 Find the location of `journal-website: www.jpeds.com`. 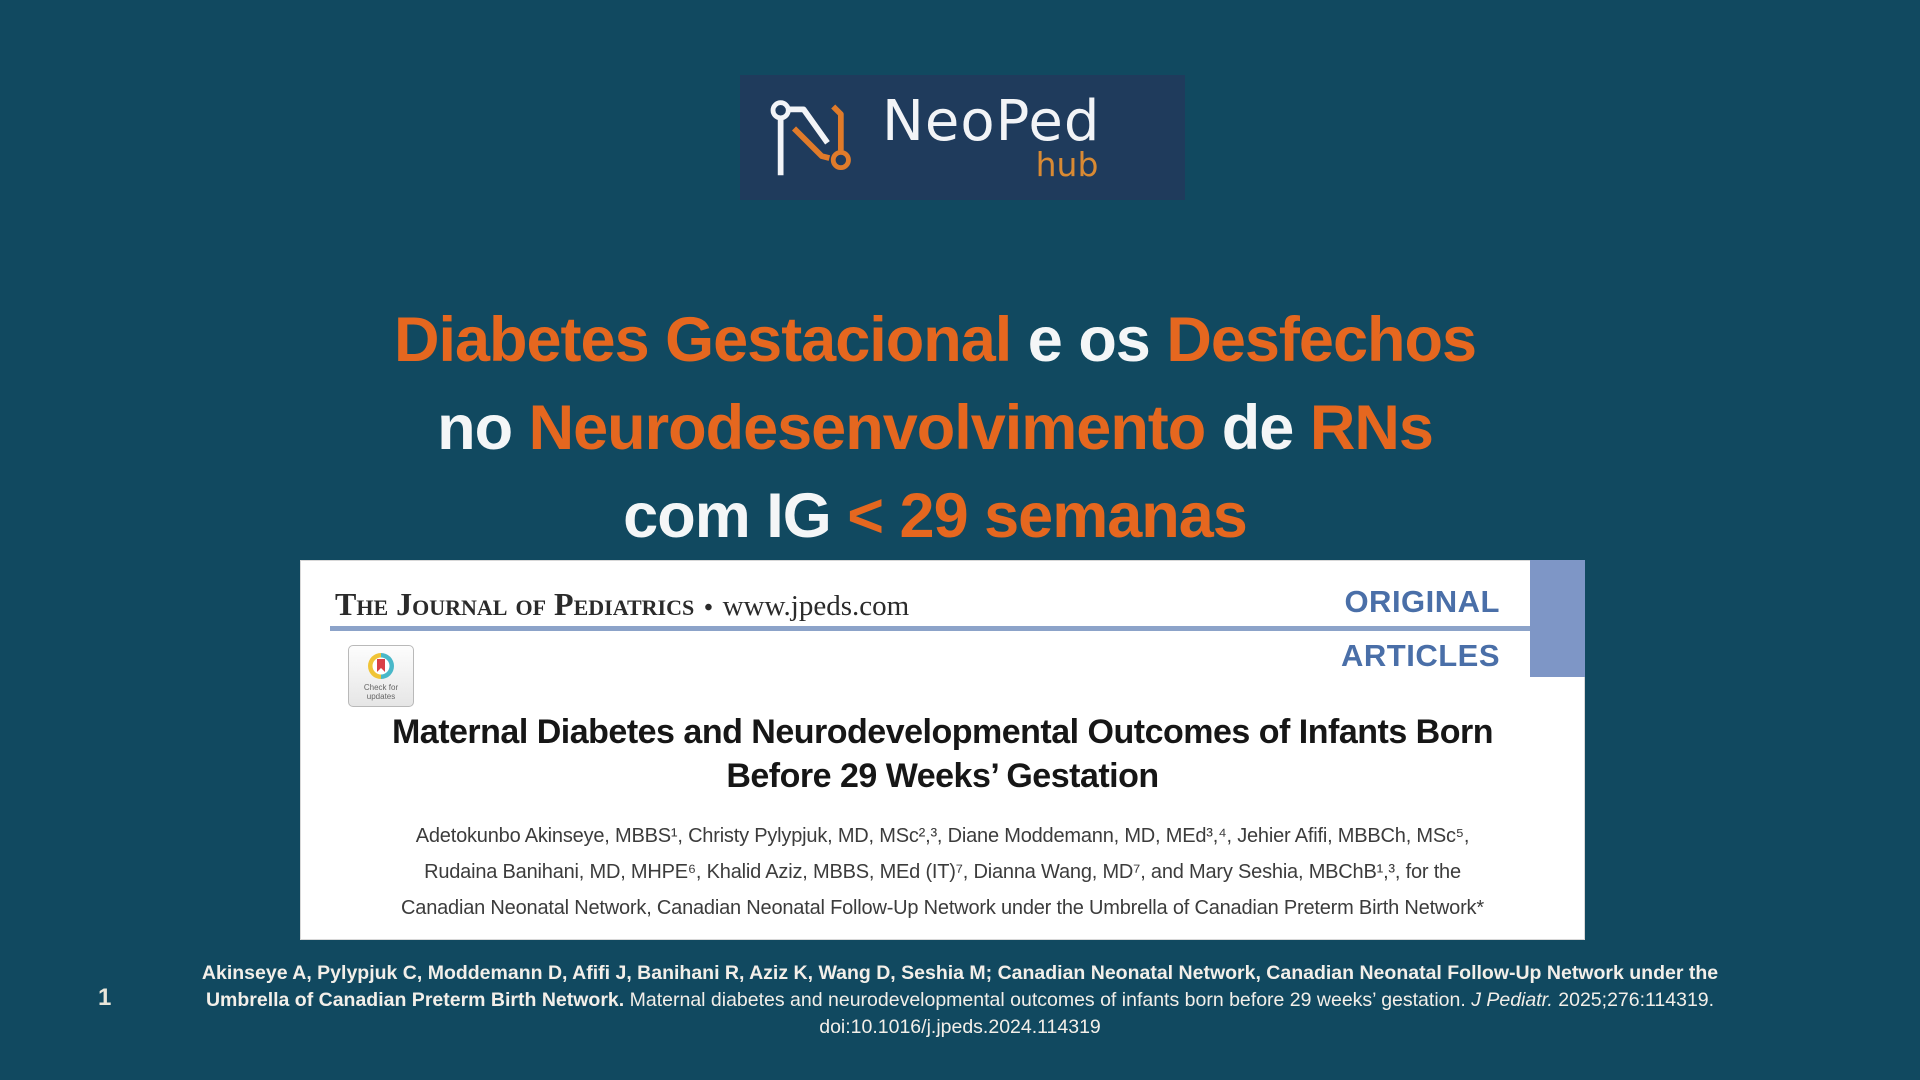

journal-website: www.jpeds.com is located at coordinates (816, 606).